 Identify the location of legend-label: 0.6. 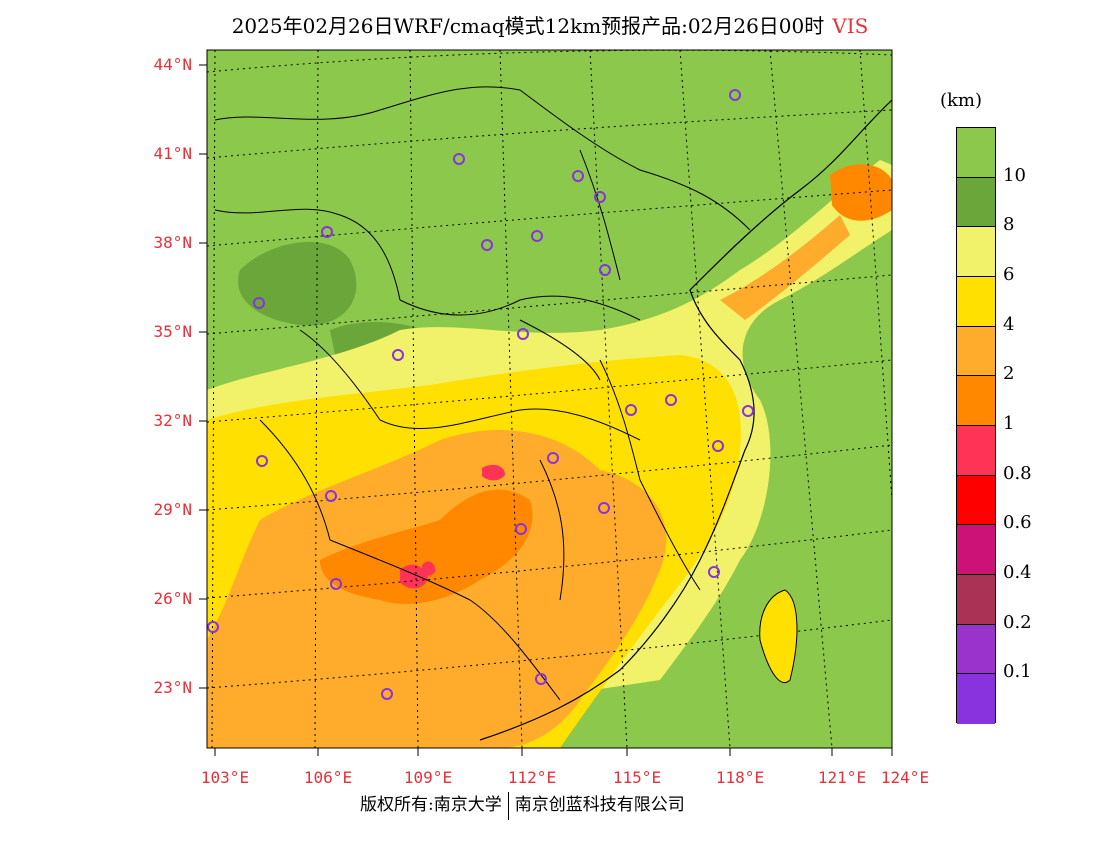
(1017, 523).